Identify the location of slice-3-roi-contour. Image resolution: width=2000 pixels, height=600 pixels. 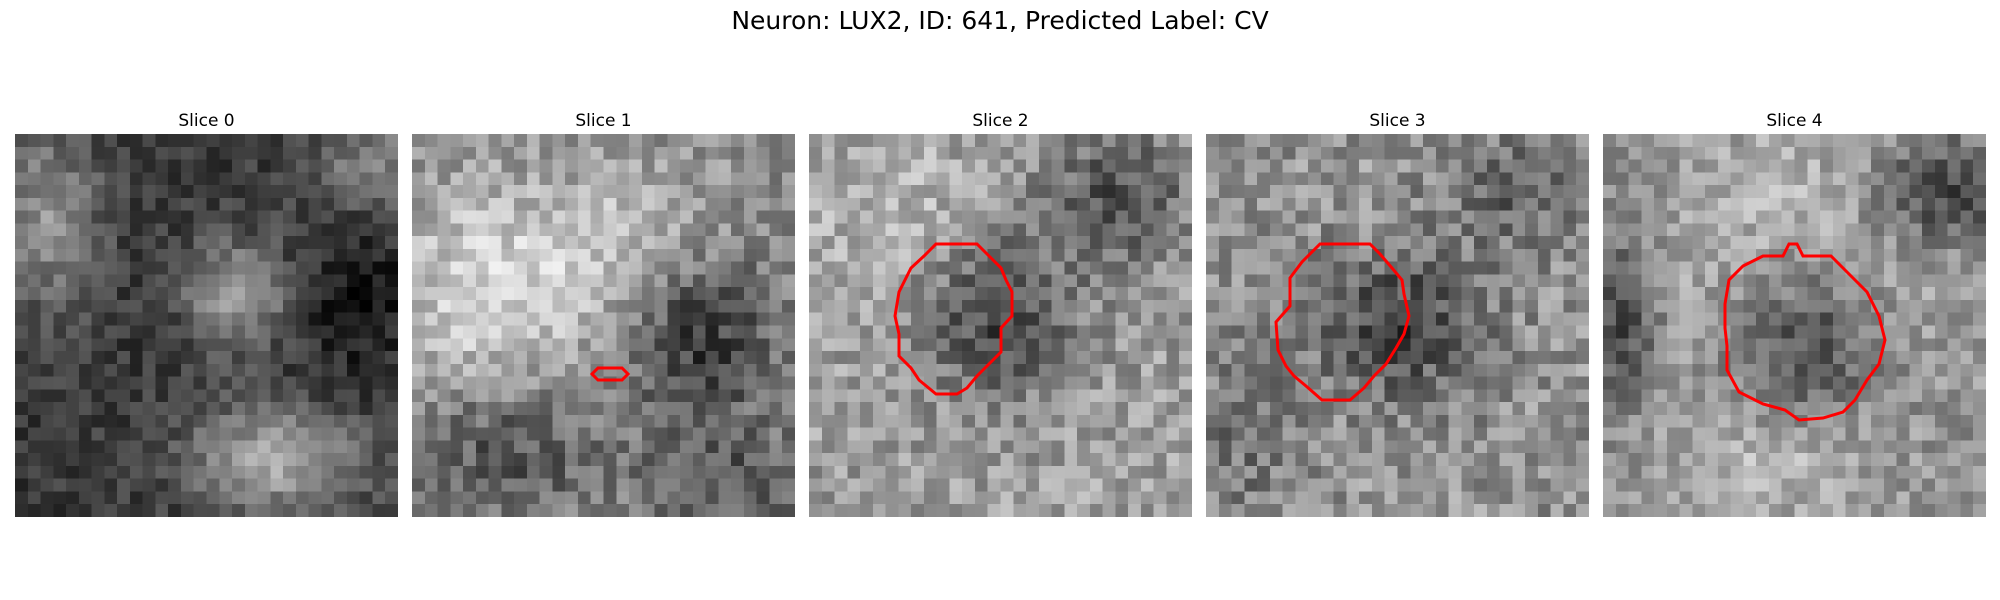
(1342, 322).